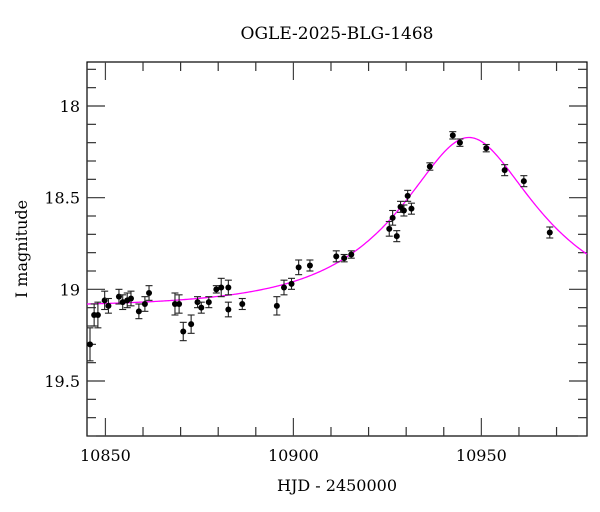 Image resolution: width=600 pixels, height=512 pixels. Describe the element at coordinates (62, 381) in the screenshot. I see `y-tick-label: 19.5` at that location.